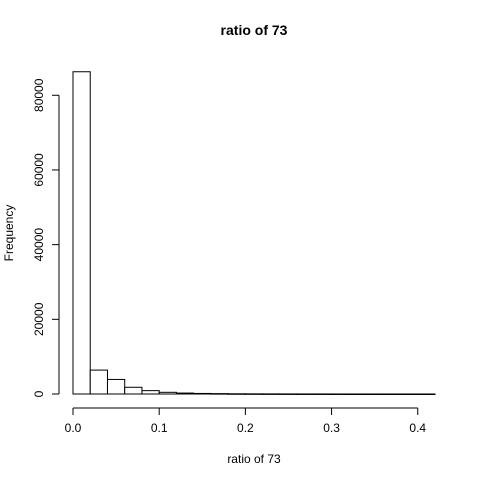 The height and width of the screenshot is (480, 480). Describe the element at coordinates (9, 233) in the screenshot. I see `y-axis-title: Frequency` at that location.